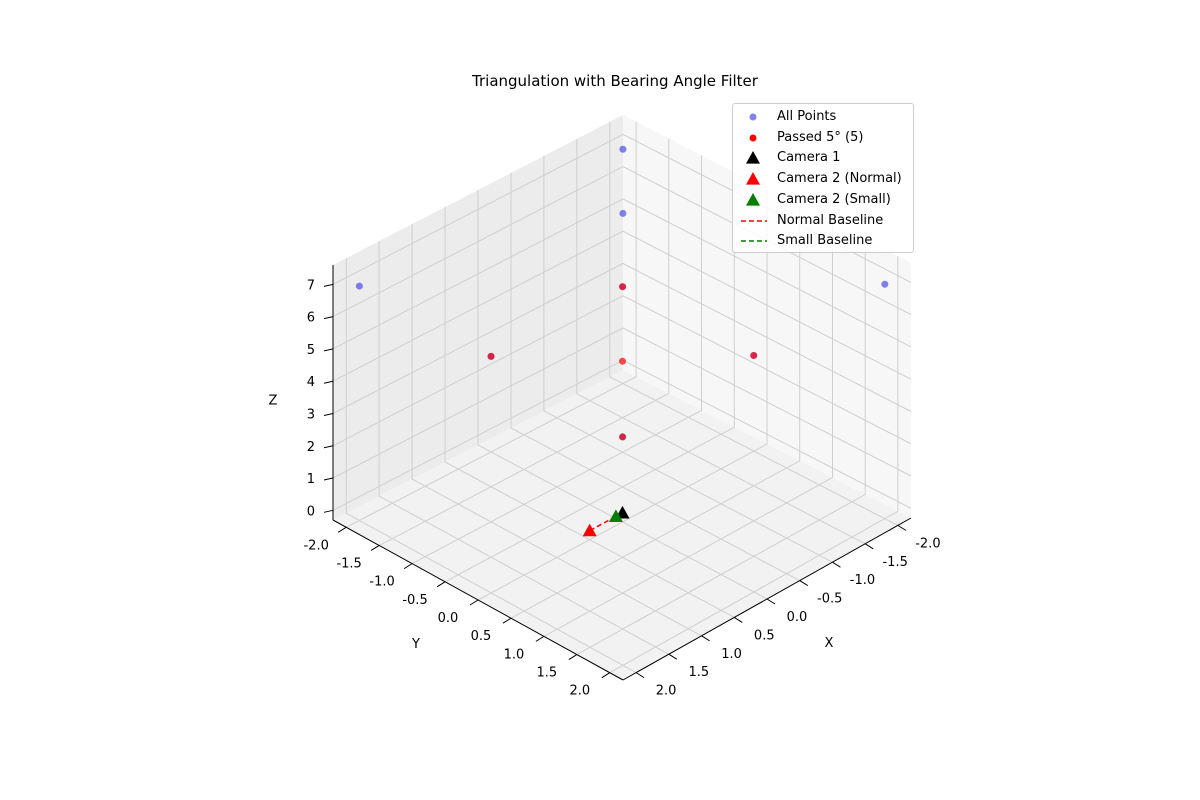 The image size is (1200, 800). I want to click on x-tick-label: -1.5, so click(894, 562).